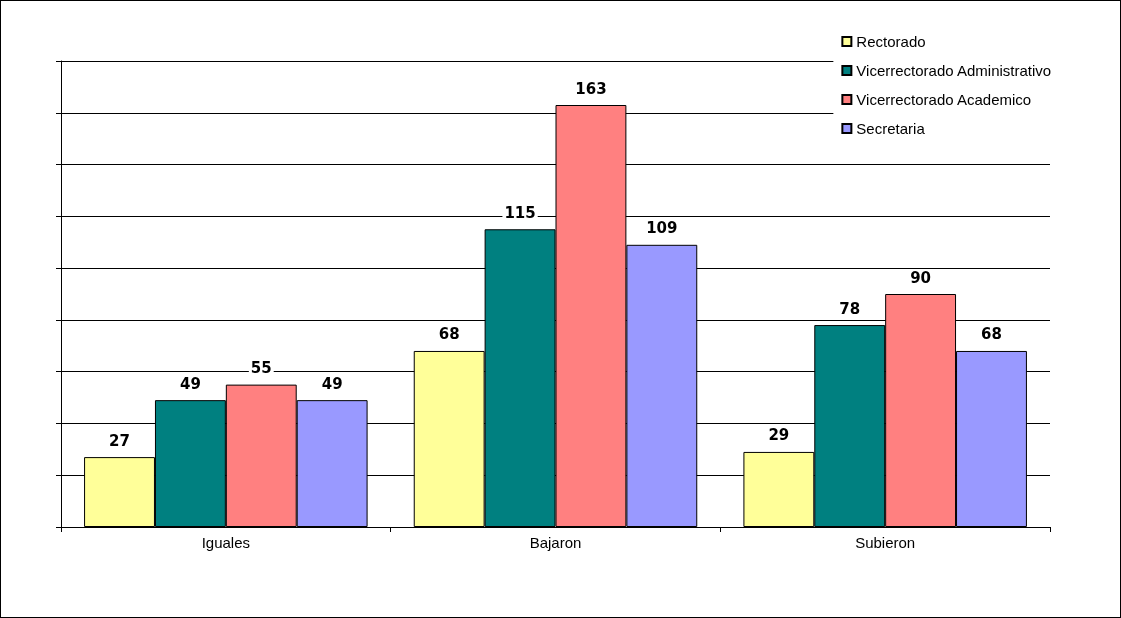 The height and width of the screenshot is (618, 1121). I want to click on data-label: 90, so click(921, 277).